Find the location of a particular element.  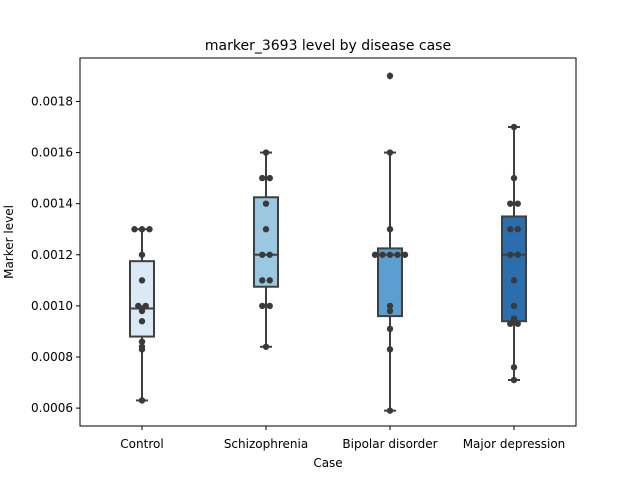

x-tick-label: Control is located at coordinates (141, 444).